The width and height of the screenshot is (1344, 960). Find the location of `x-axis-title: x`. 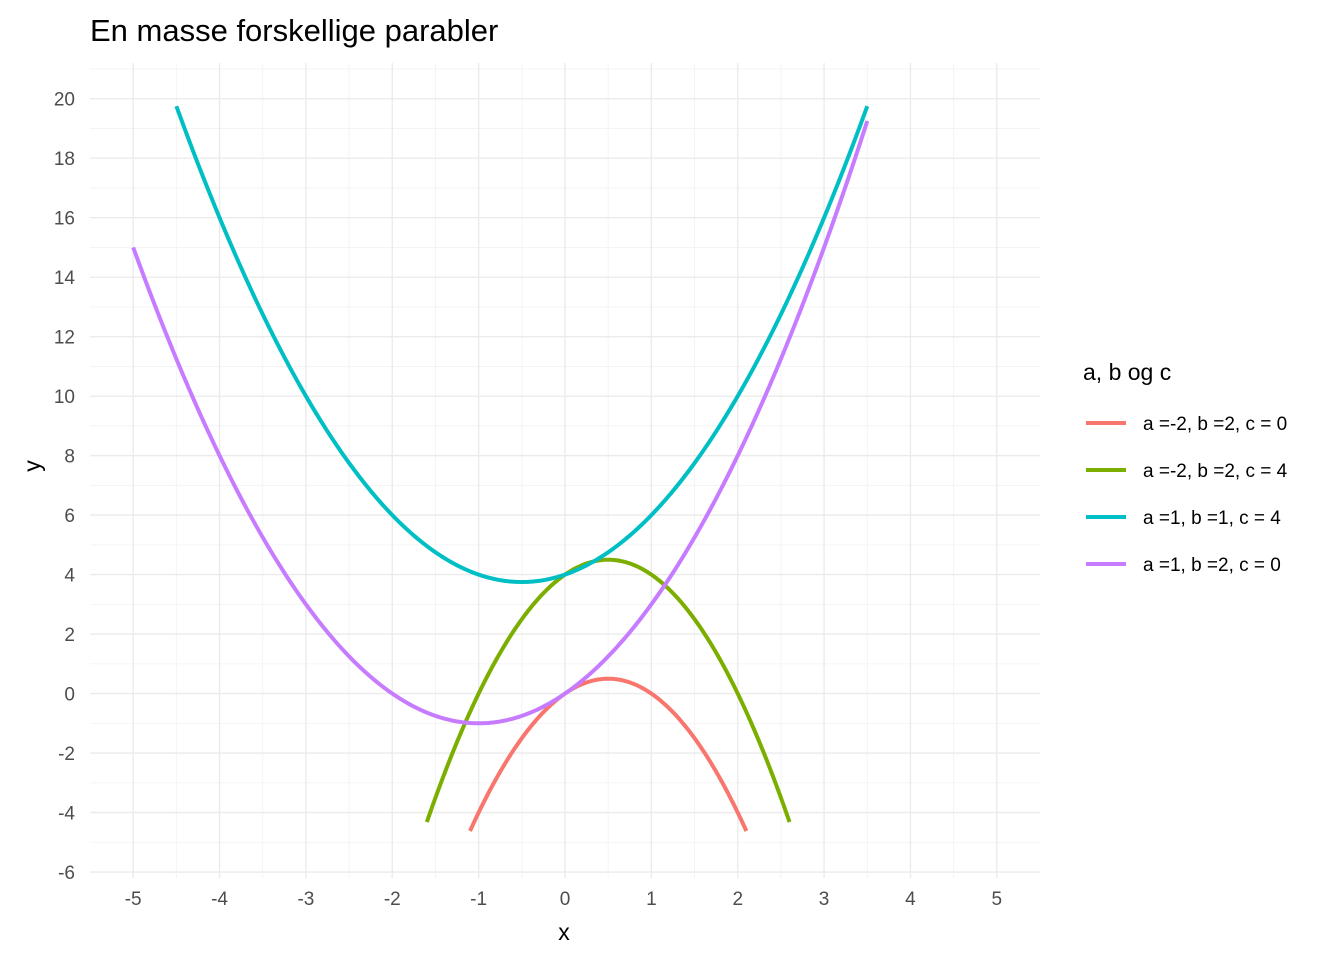

x-axis-title: x is located at coordinates (564, 932).